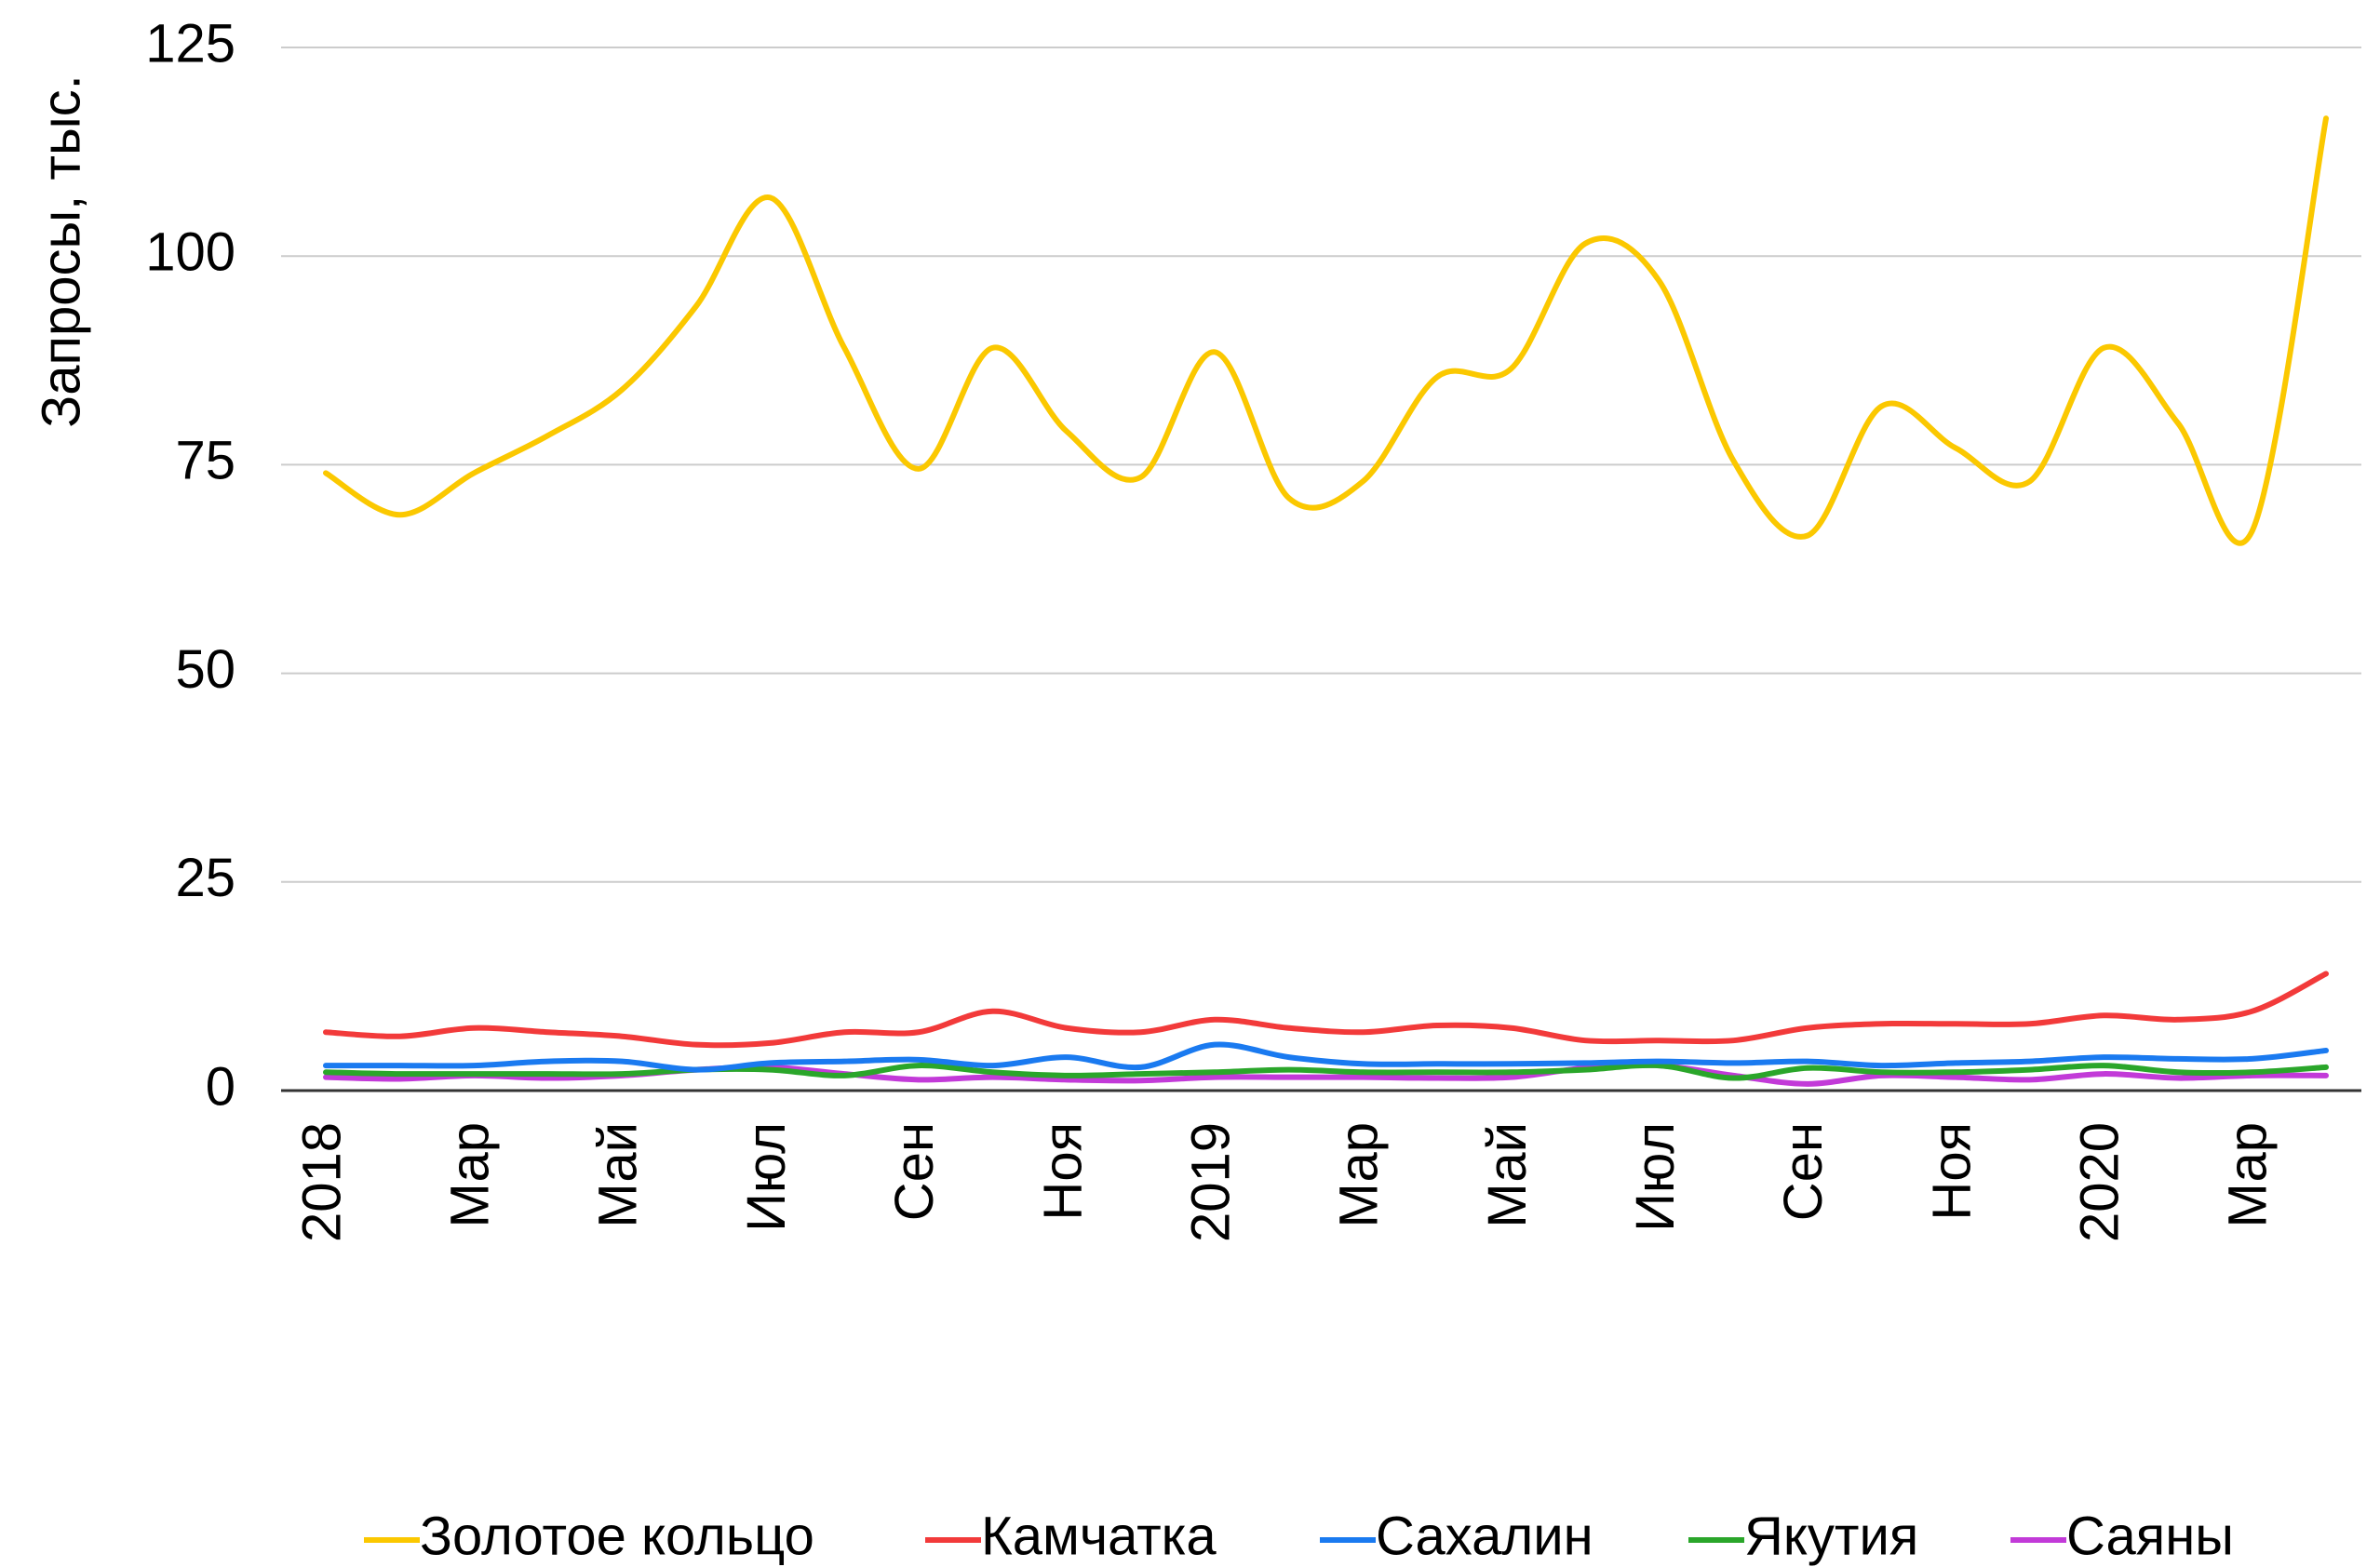  I want to click on y-tick-label: 75, so click(205, 461).